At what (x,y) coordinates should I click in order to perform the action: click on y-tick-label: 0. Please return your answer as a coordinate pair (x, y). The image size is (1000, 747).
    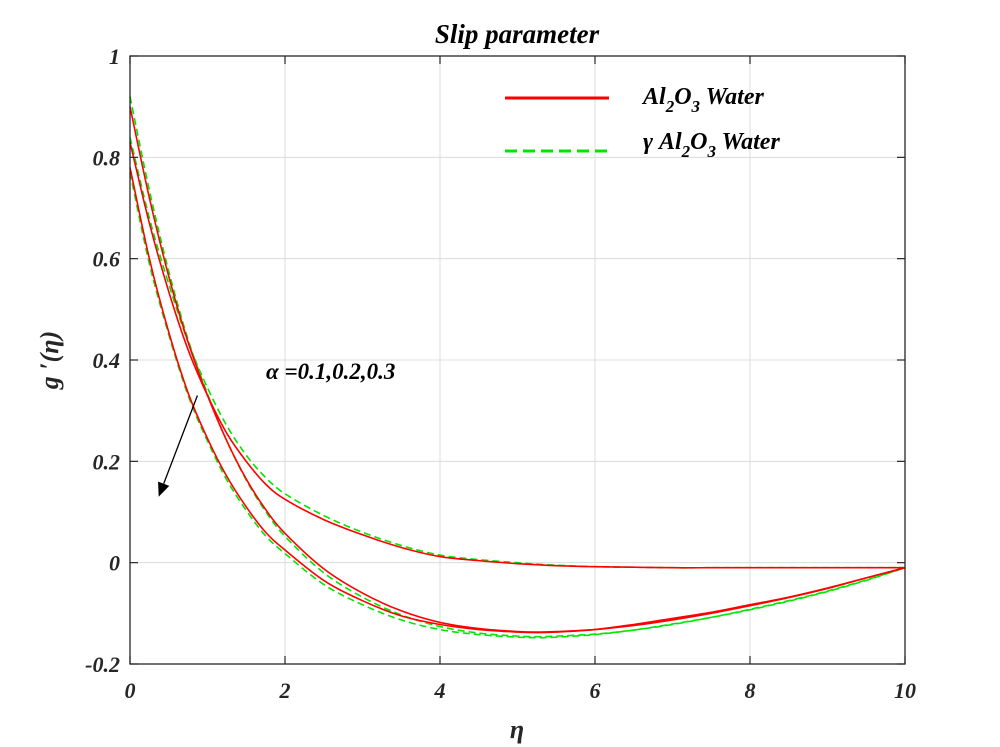
    Looking at the image, I should click on (114, 563).